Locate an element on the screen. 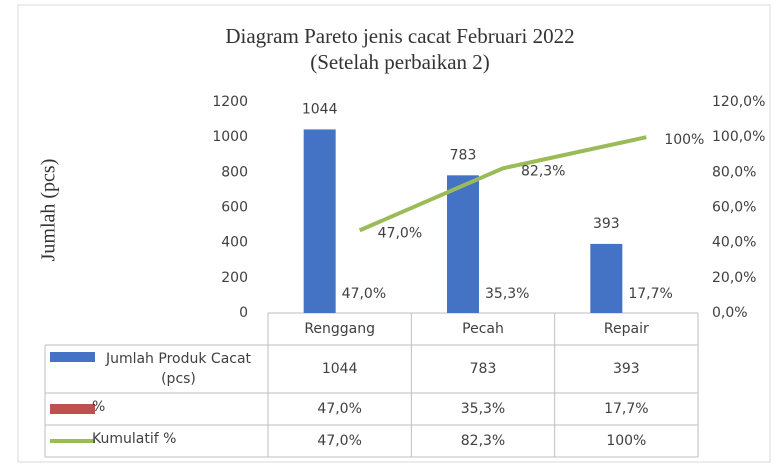  y2-tick-label: 0,0% is located at coordinates (730, 313).